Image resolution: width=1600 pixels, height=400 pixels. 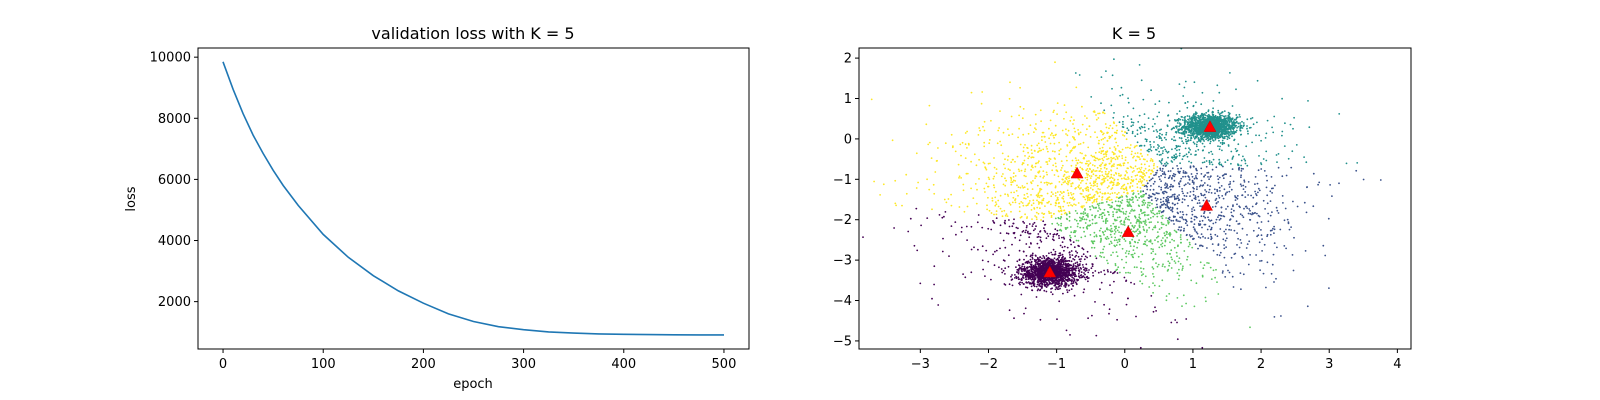 What do you see at coordinates (1134, 33) in the screenshot?
I see `cluster-chart-title: K = 5` at bounding box center [1134, 33].